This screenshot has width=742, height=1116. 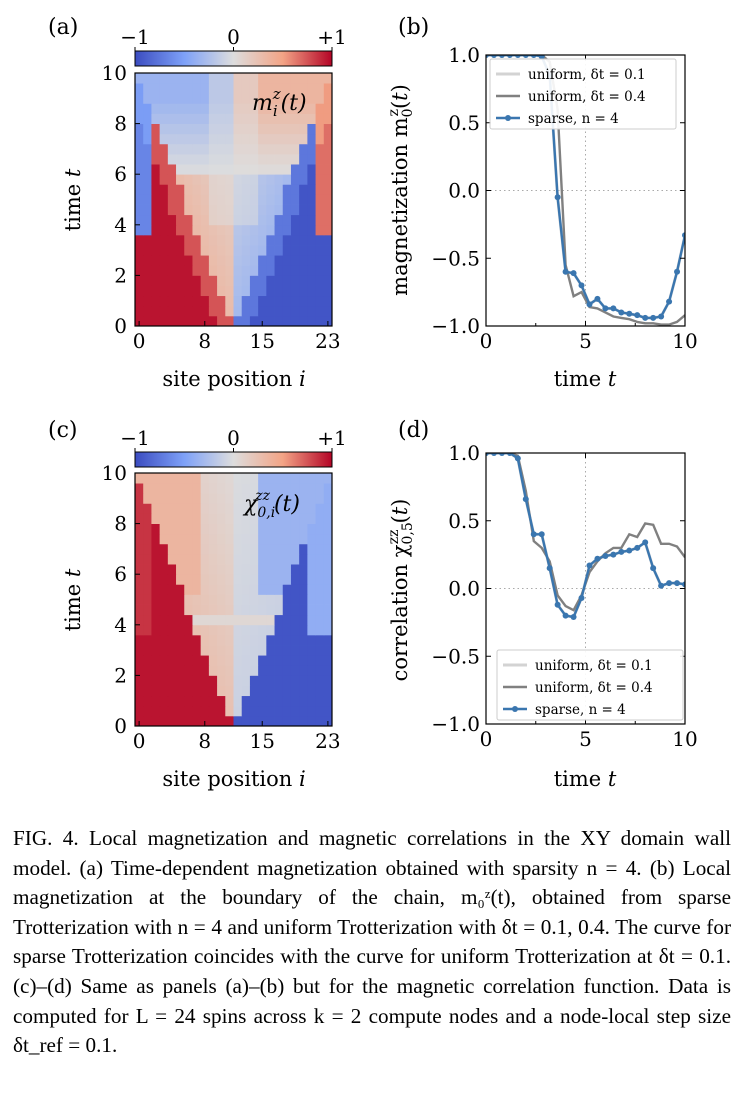 What do you see at coordinates (585, 536) in the screenshot?
I see `series-line` at bounding box center [585, 536].